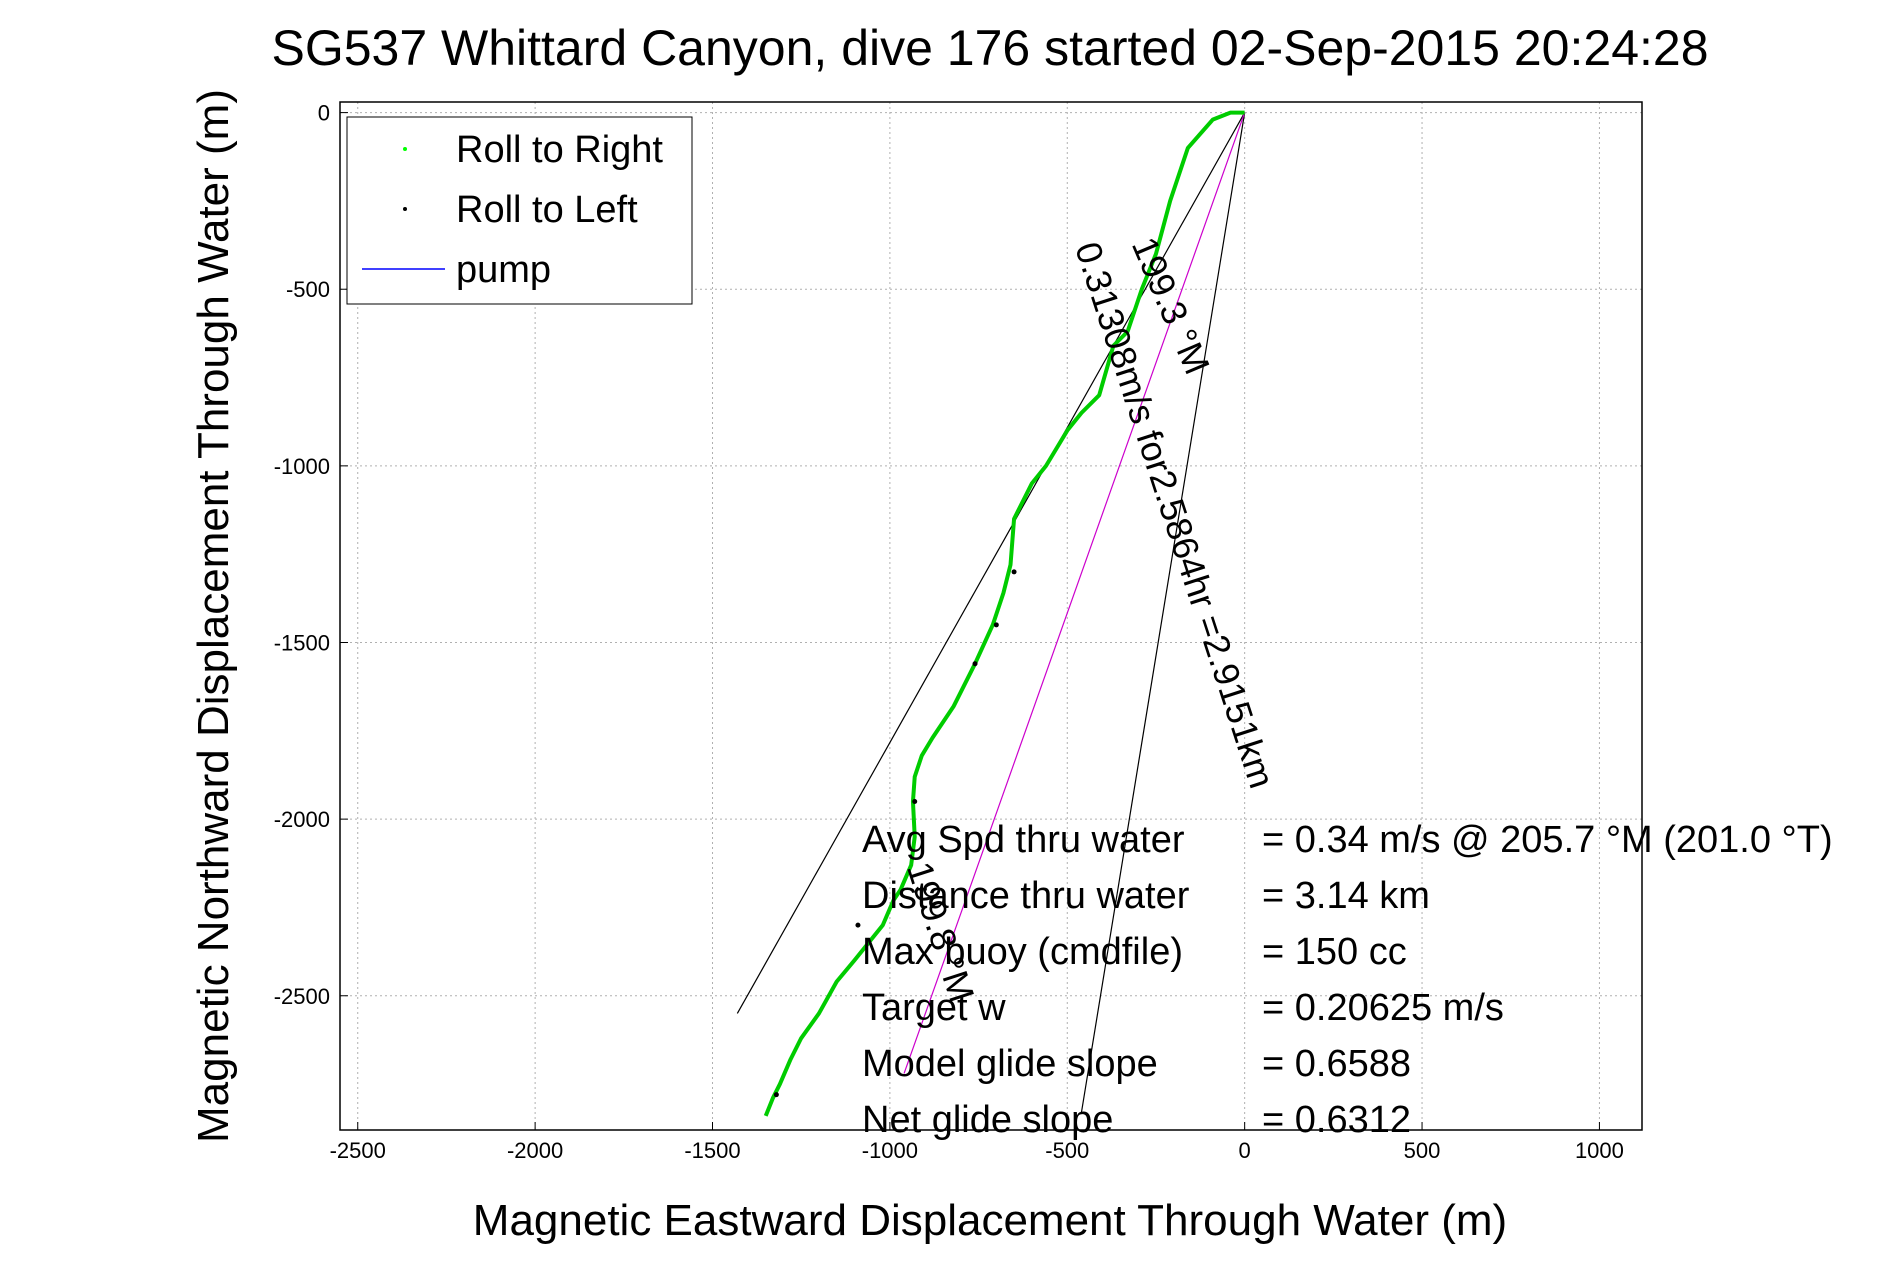 The width and height of the screenshot is (1891, 1262). Describe the element at coordinates (1022, 952) in the screenshot. I see `info-label: Max buoy (cmdfile)` at that location.